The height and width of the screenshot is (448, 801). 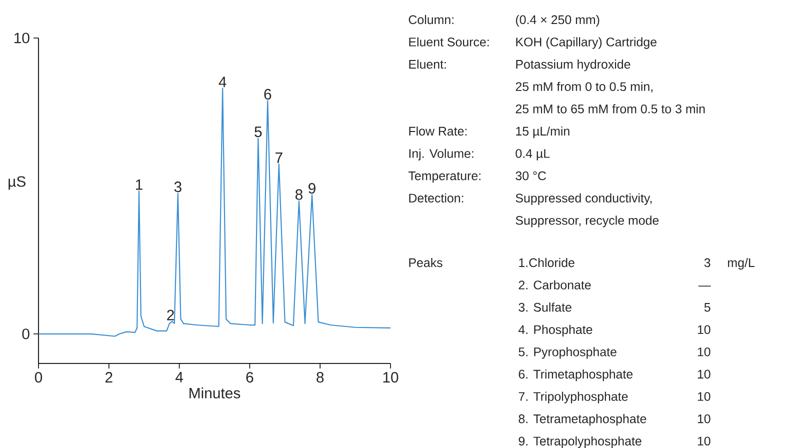 I want to click on text: Eluent:, so click(x=427, y=64).